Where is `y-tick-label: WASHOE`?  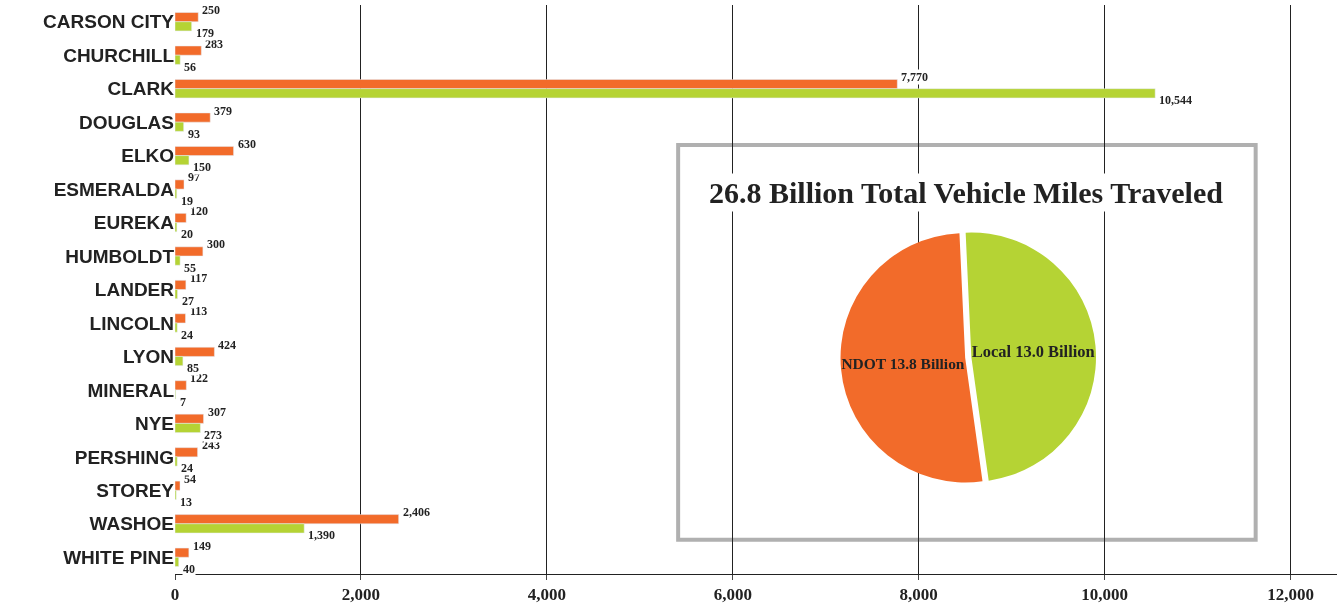
y-tick-label: WASHOE is located at coordinates (131, 524).